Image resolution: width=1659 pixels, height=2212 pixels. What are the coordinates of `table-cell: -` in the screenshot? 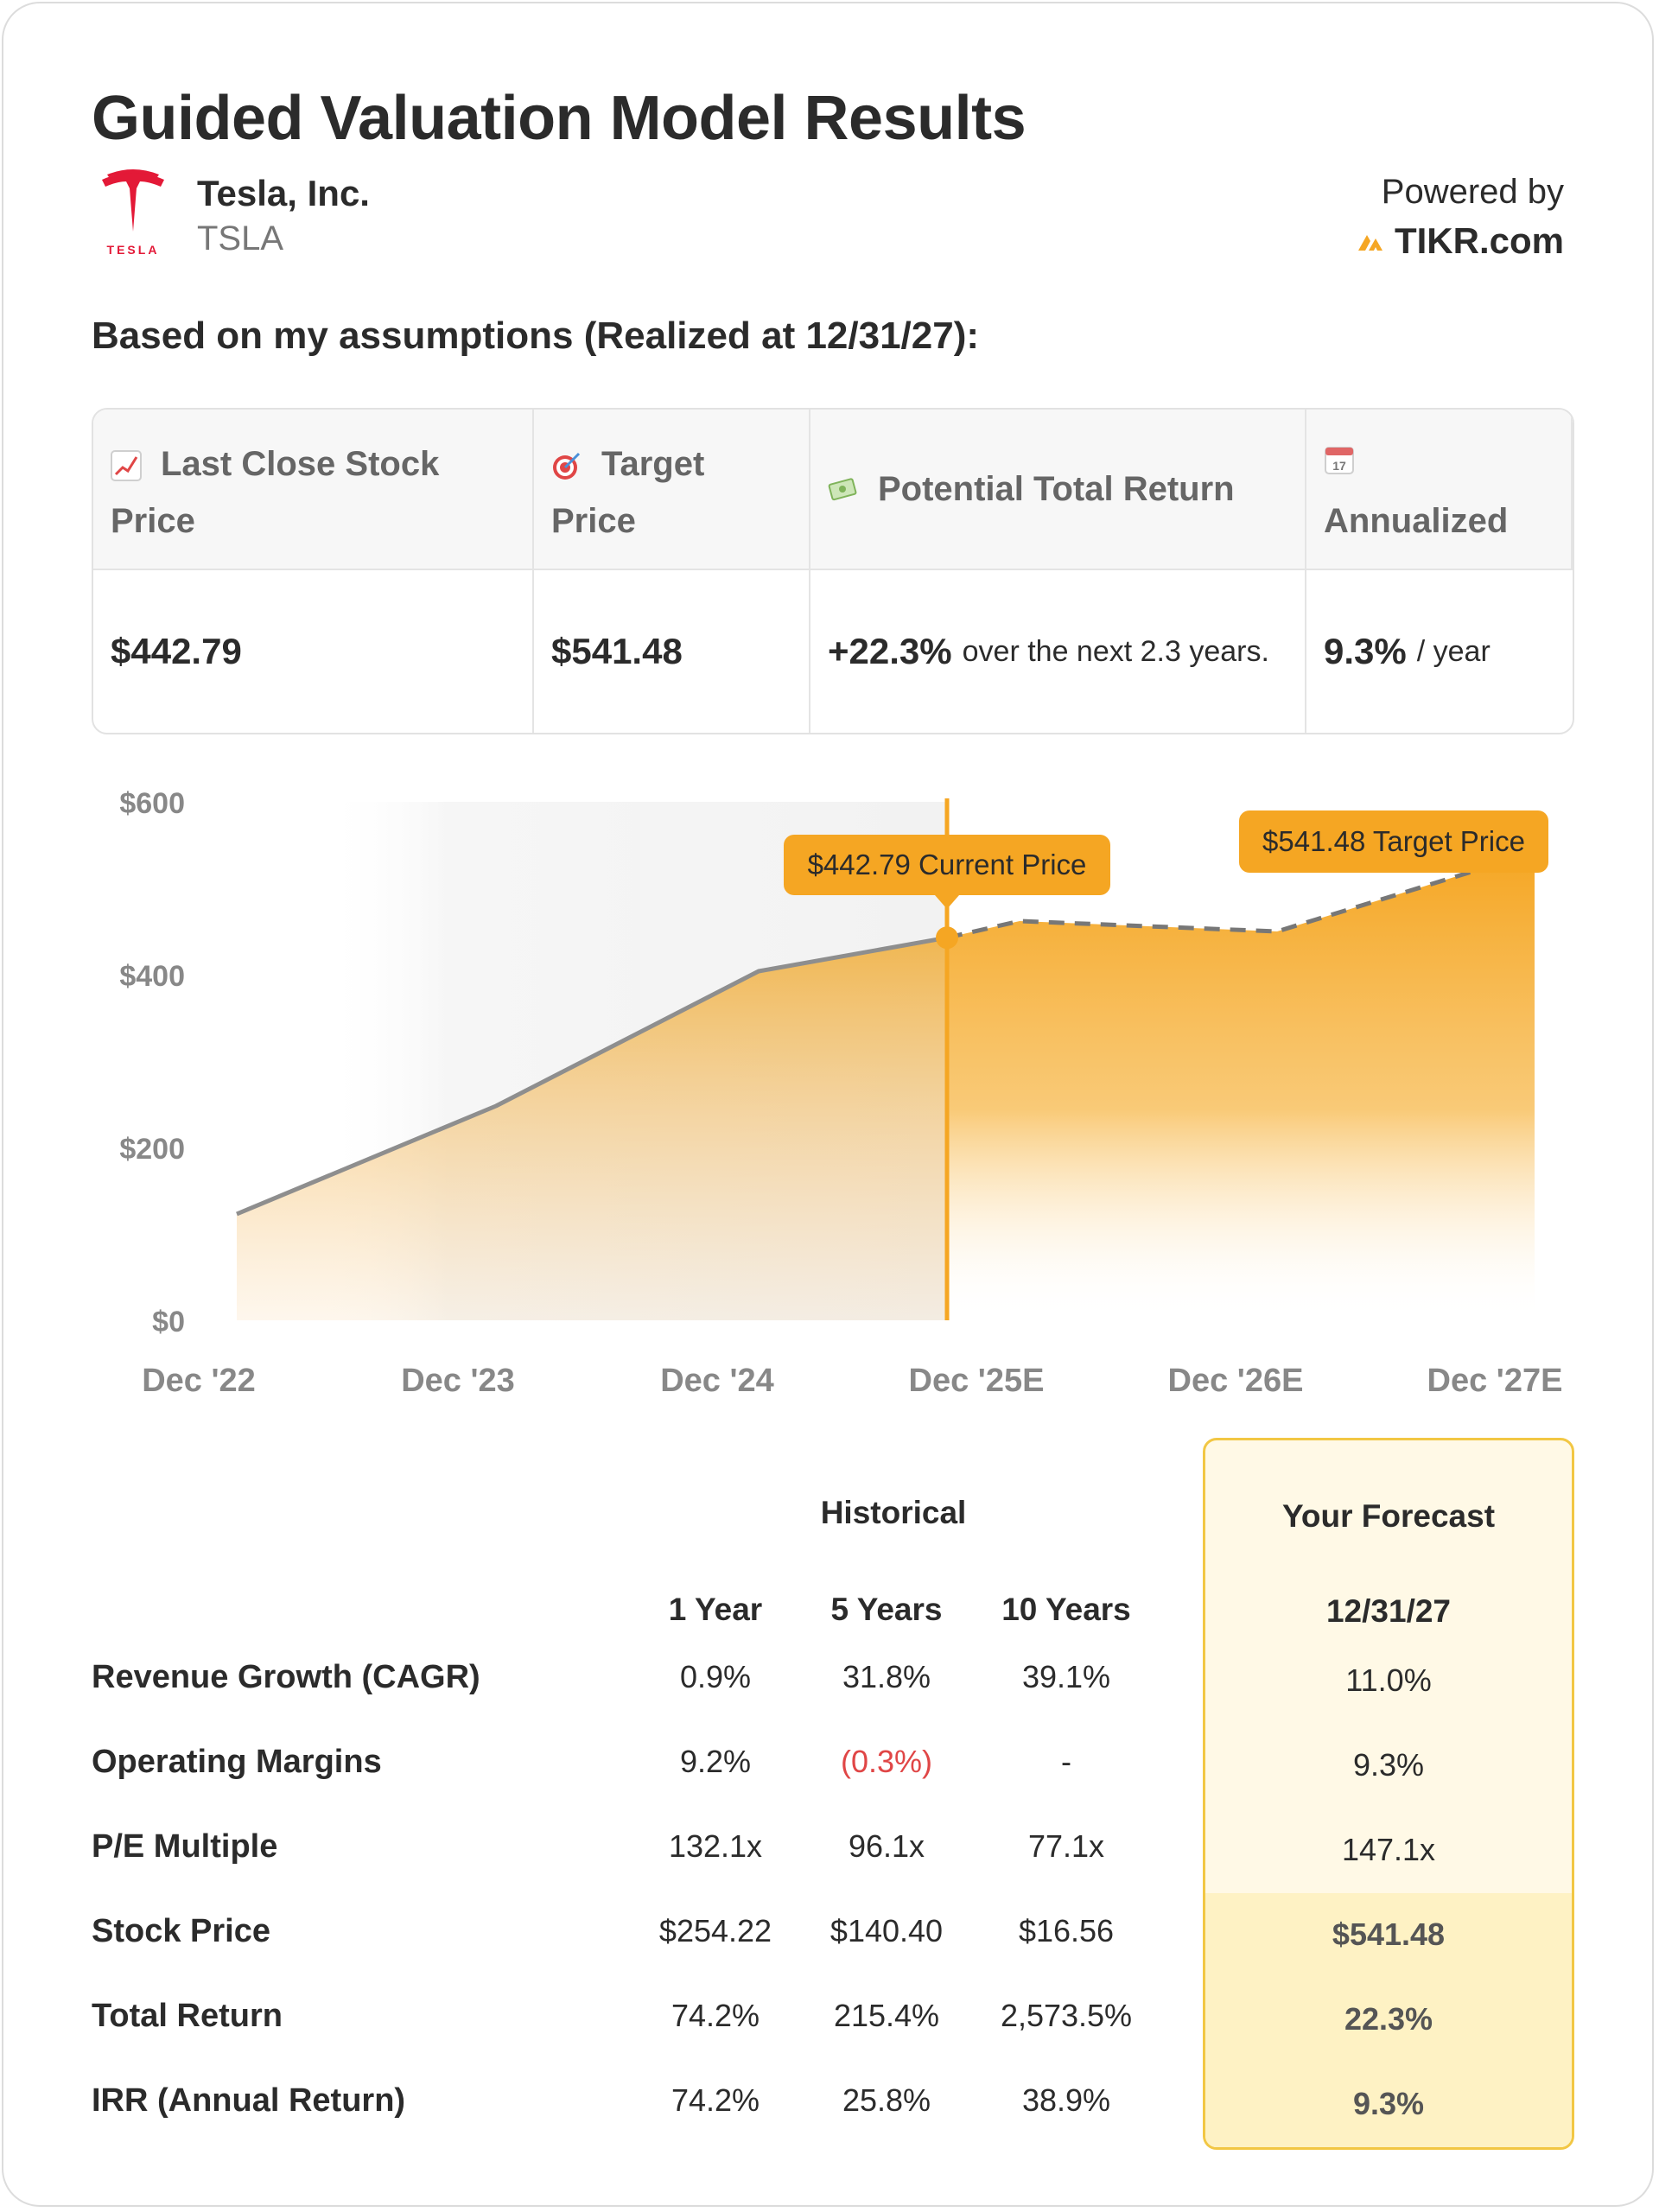 It's located at (1066, 1761).